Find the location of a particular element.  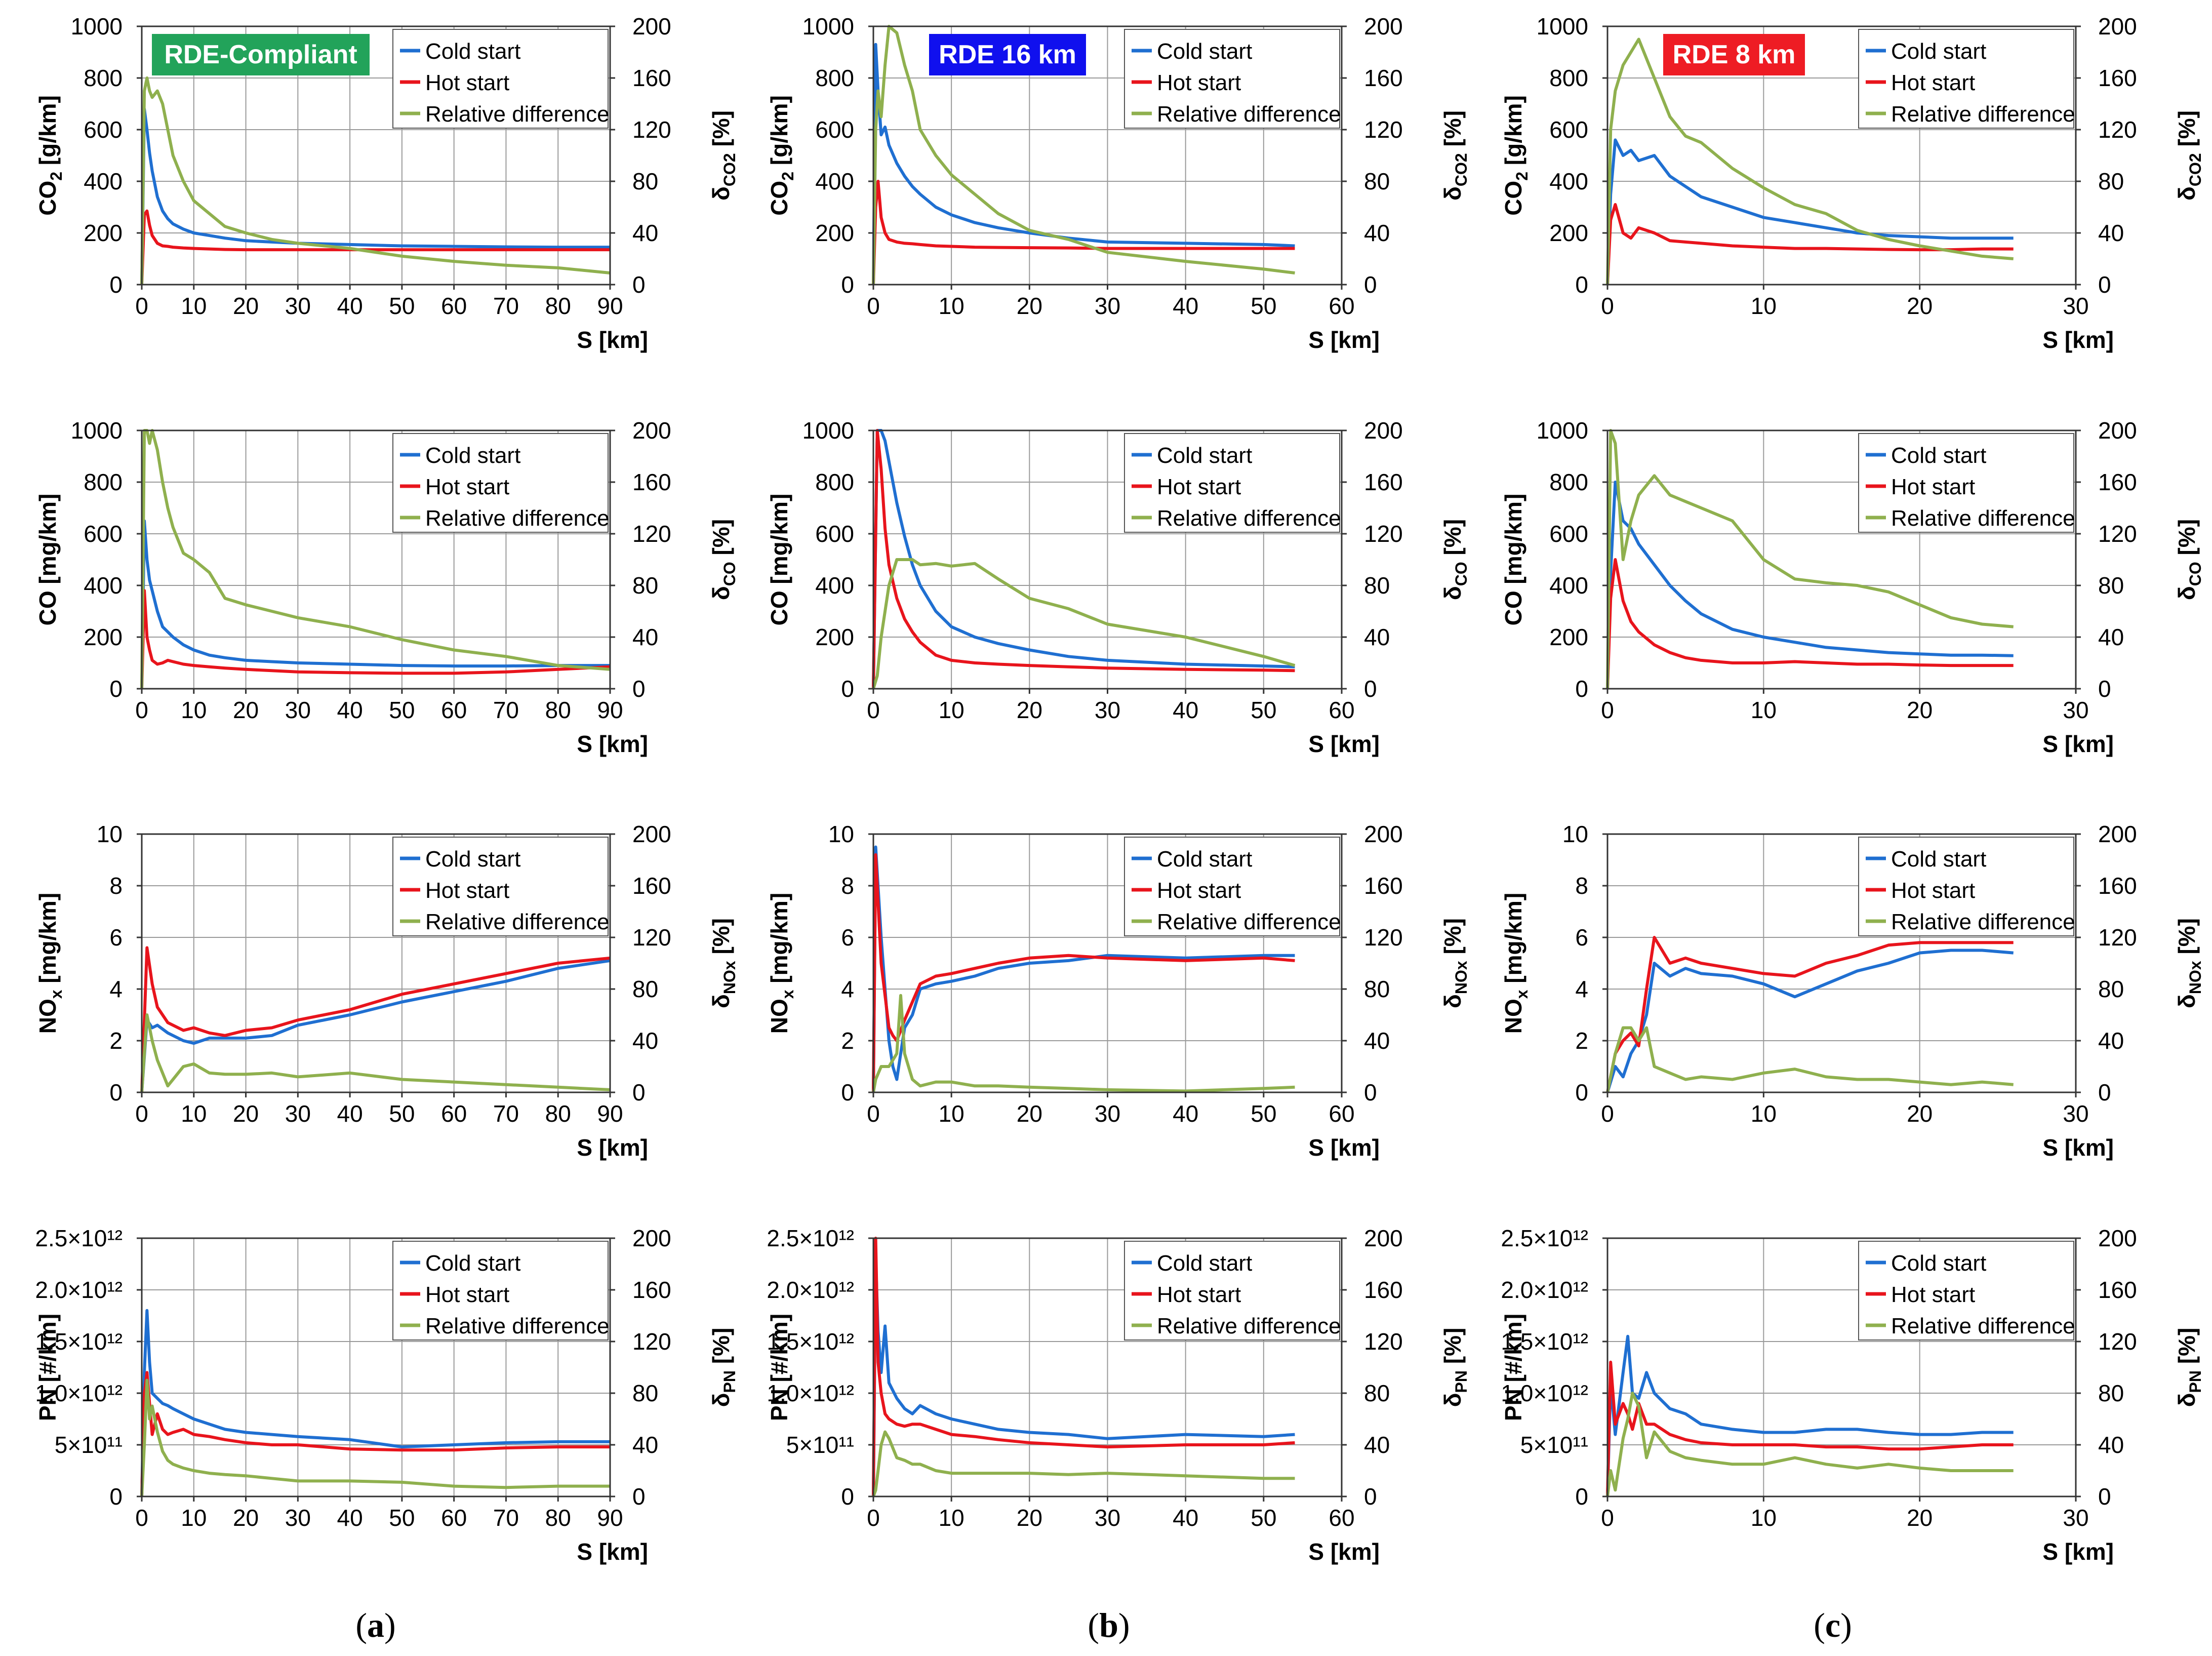

legend-entry: Cold start is located at coordinates (472, 859).